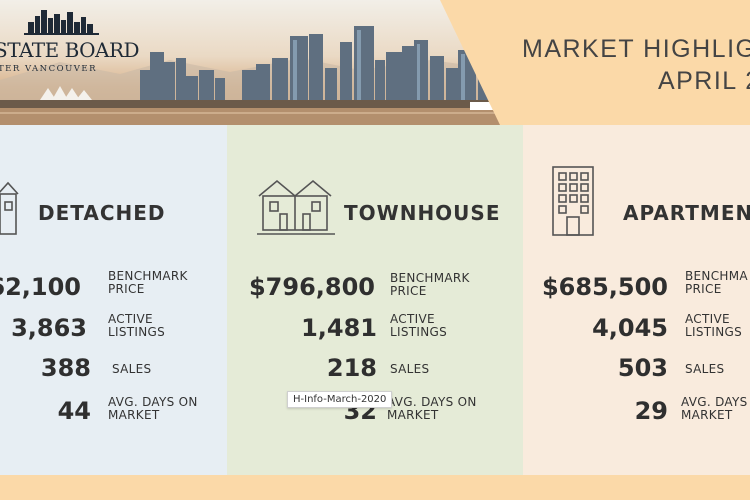  Describe the element at coordinates (102, 213) in the screenshot. I see `detached-title: DETACHED` at that location.